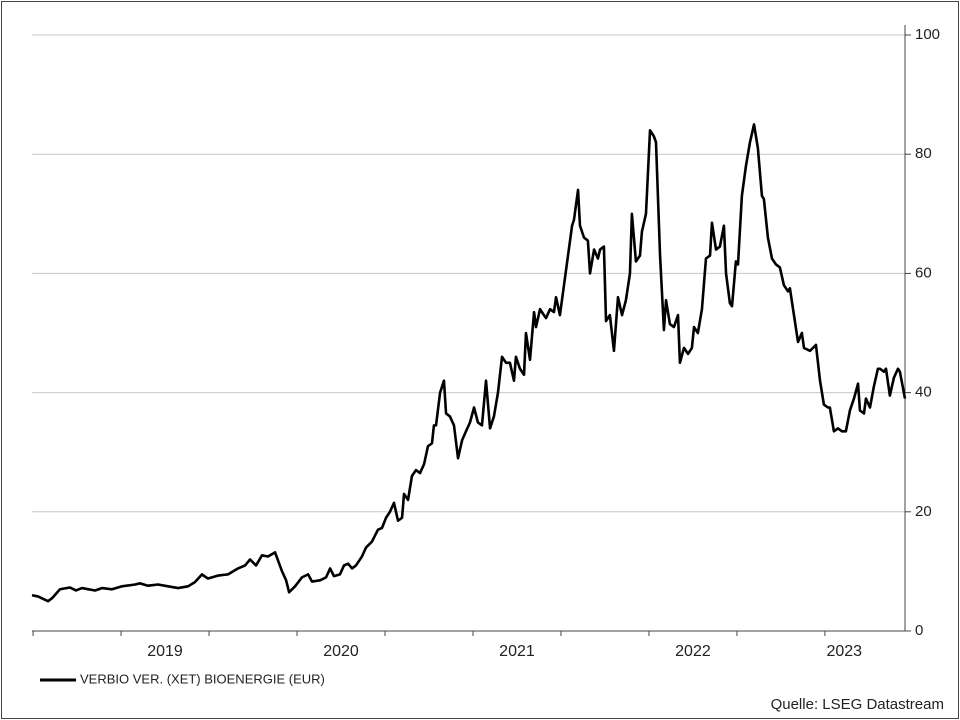 The height and width of the screenshot is (720, 960). Describe the element at coordinates (517, 651) in the screenshot. I see `x-tick-label: 2021` at that location.